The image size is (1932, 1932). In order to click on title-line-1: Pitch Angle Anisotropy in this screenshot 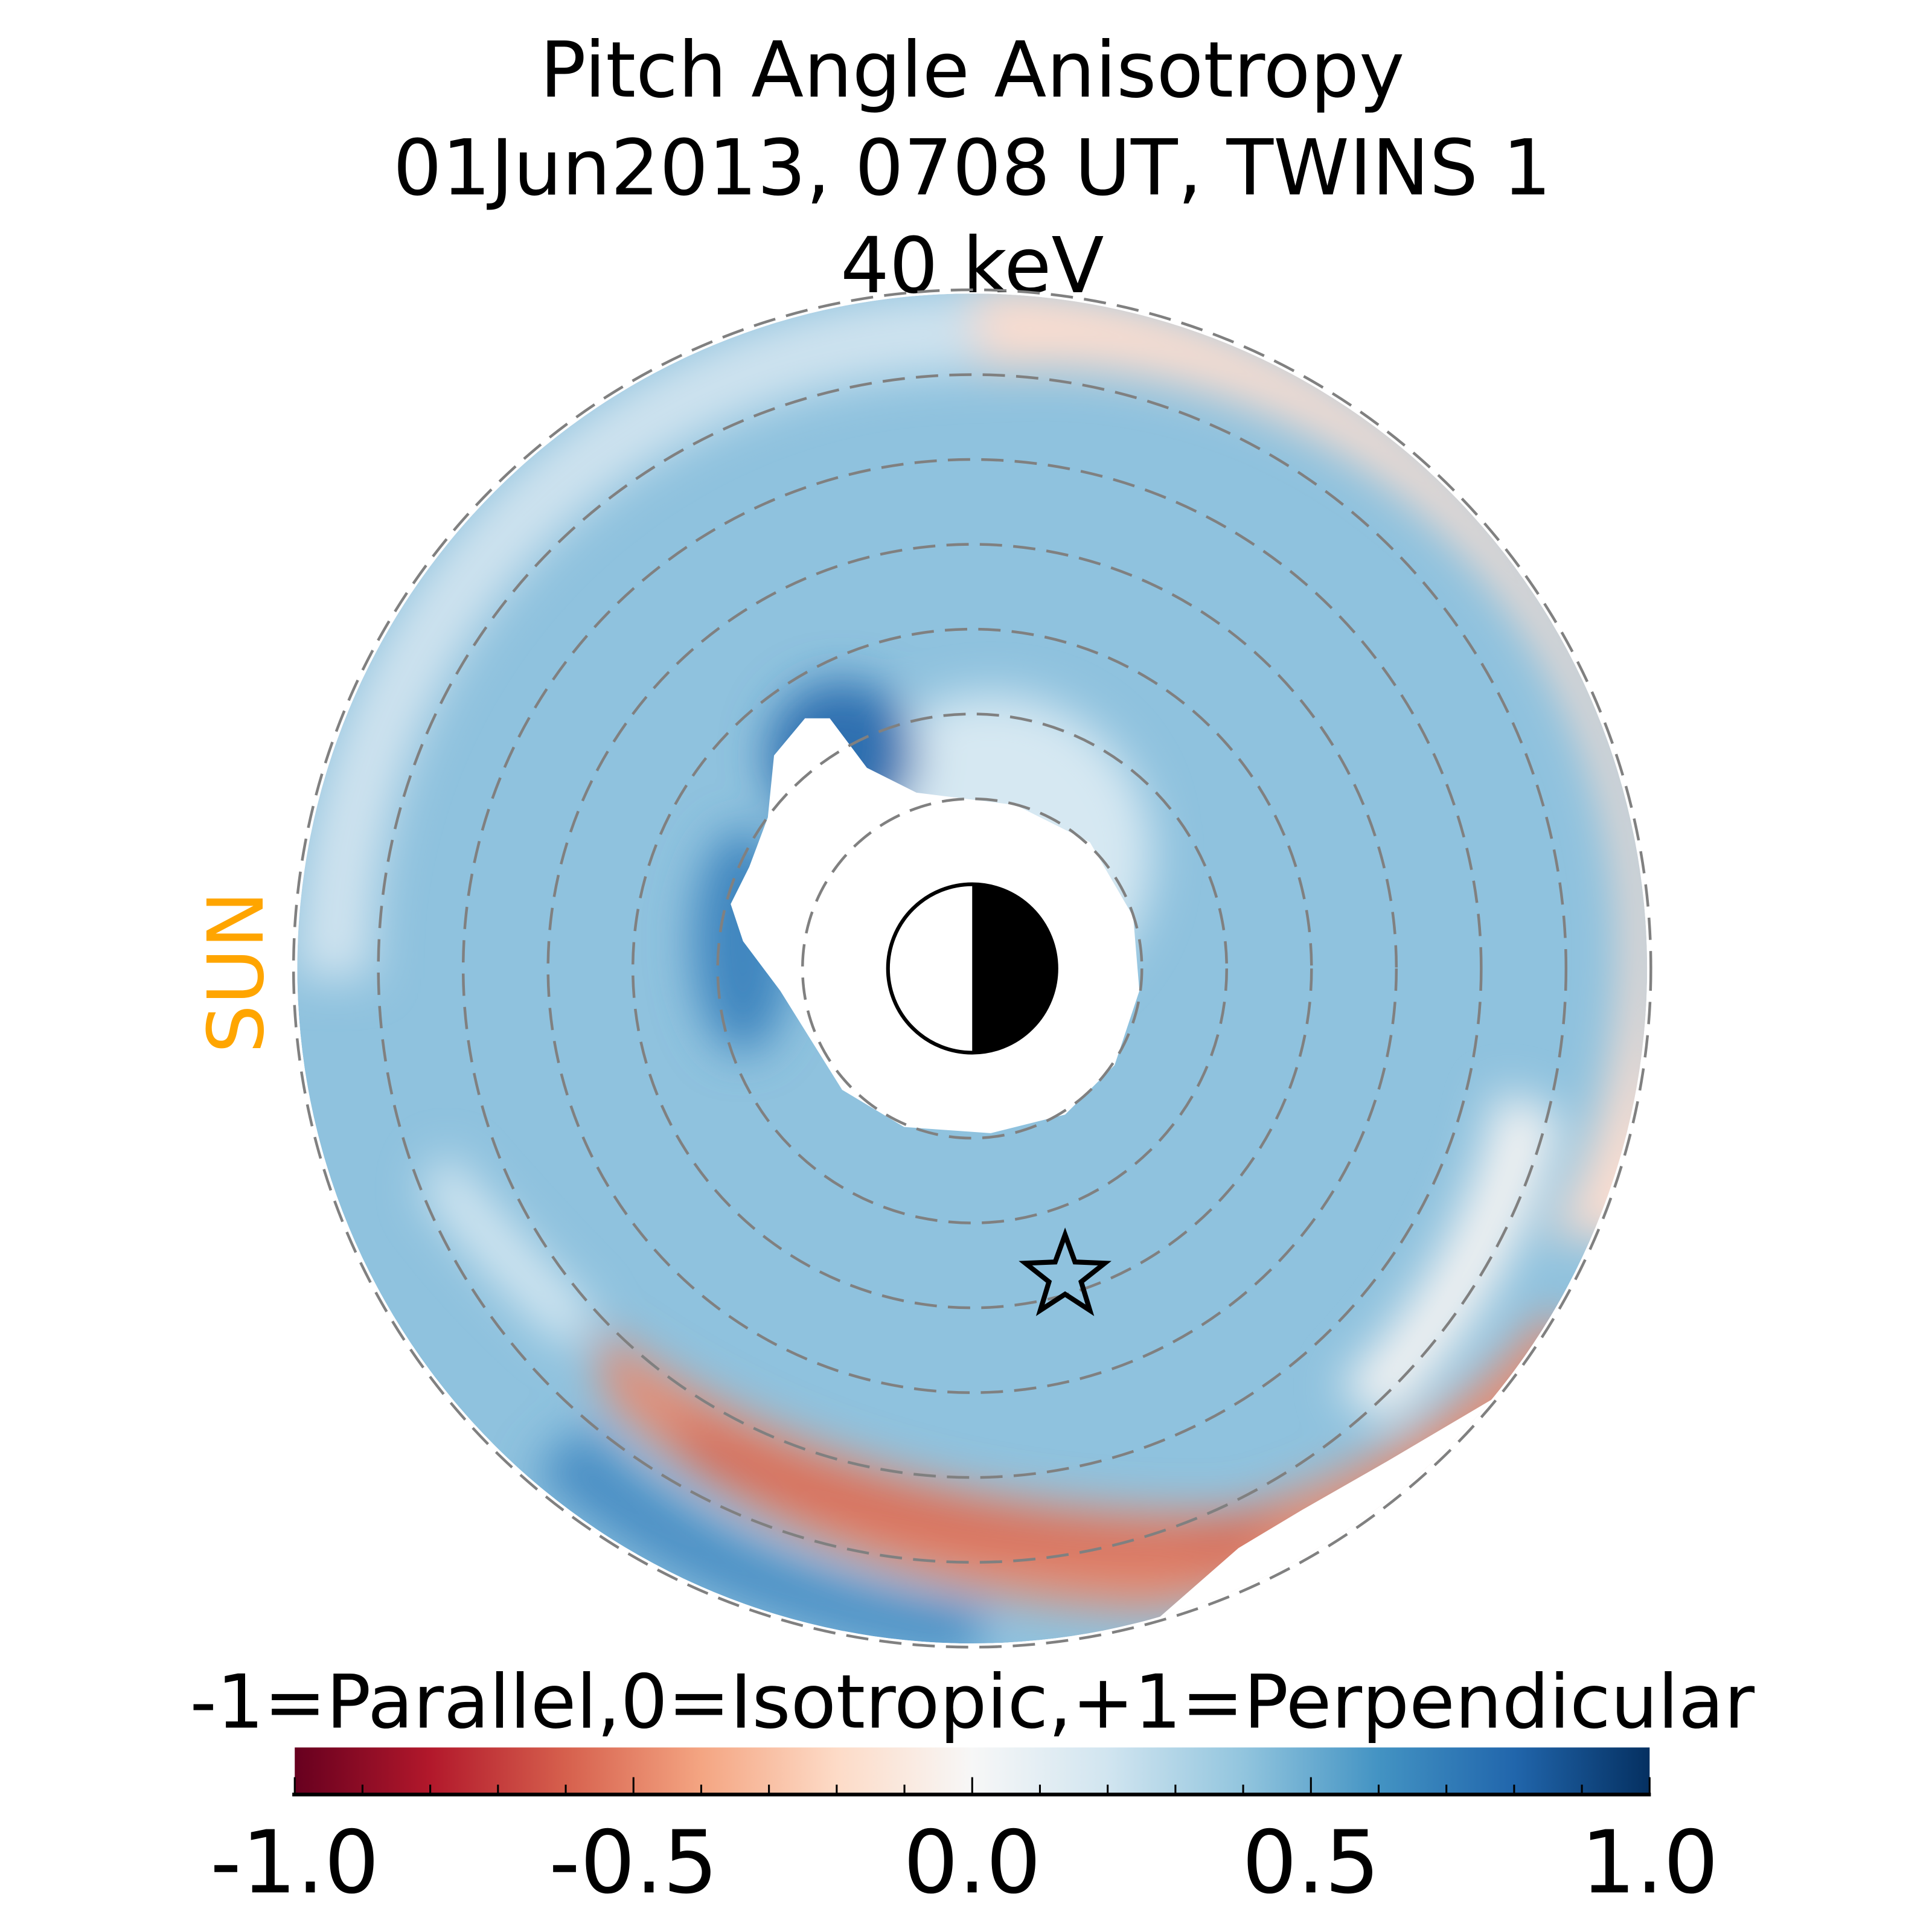, I will do `click(972, 70)`.